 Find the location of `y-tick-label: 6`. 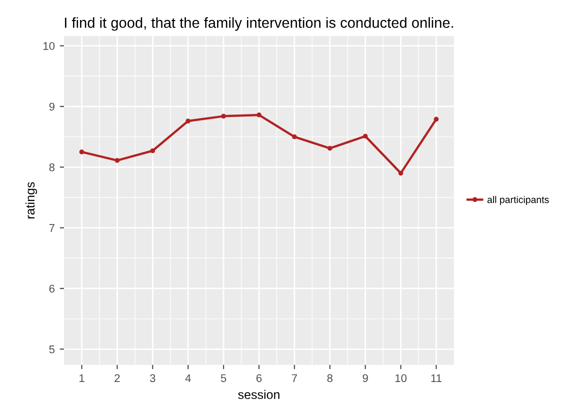

y-tick-label: 6 is located at coordinates (52, 288).